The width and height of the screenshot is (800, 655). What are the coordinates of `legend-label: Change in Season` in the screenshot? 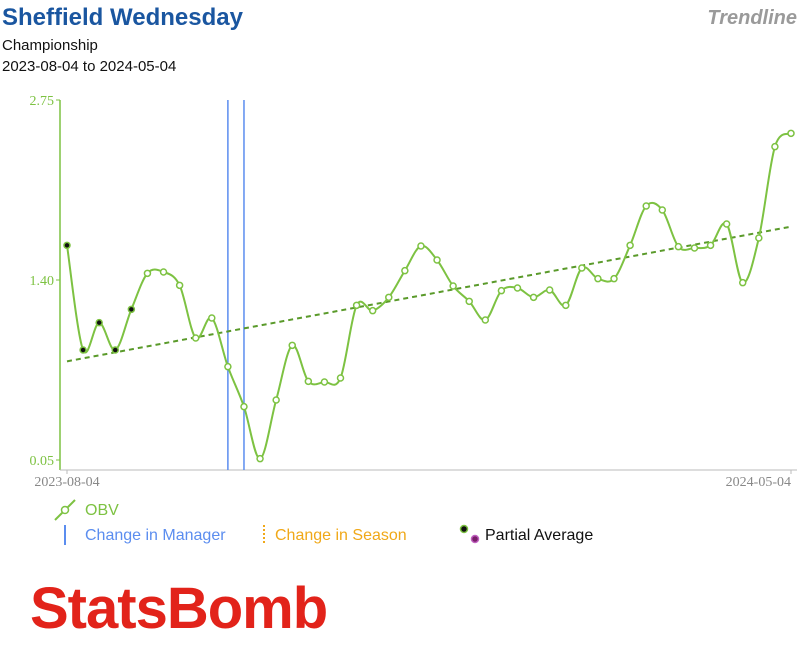 It's located at (341, 535).